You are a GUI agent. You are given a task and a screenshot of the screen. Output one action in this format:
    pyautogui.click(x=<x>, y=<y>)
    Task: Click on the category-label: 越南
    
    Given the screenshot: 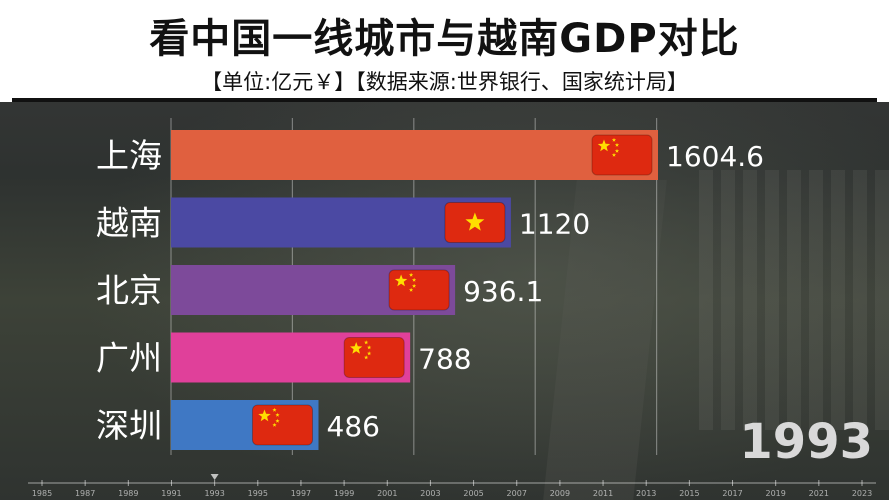 What is the action you would take?
    pyautogui.click(x=129, y=223)
    